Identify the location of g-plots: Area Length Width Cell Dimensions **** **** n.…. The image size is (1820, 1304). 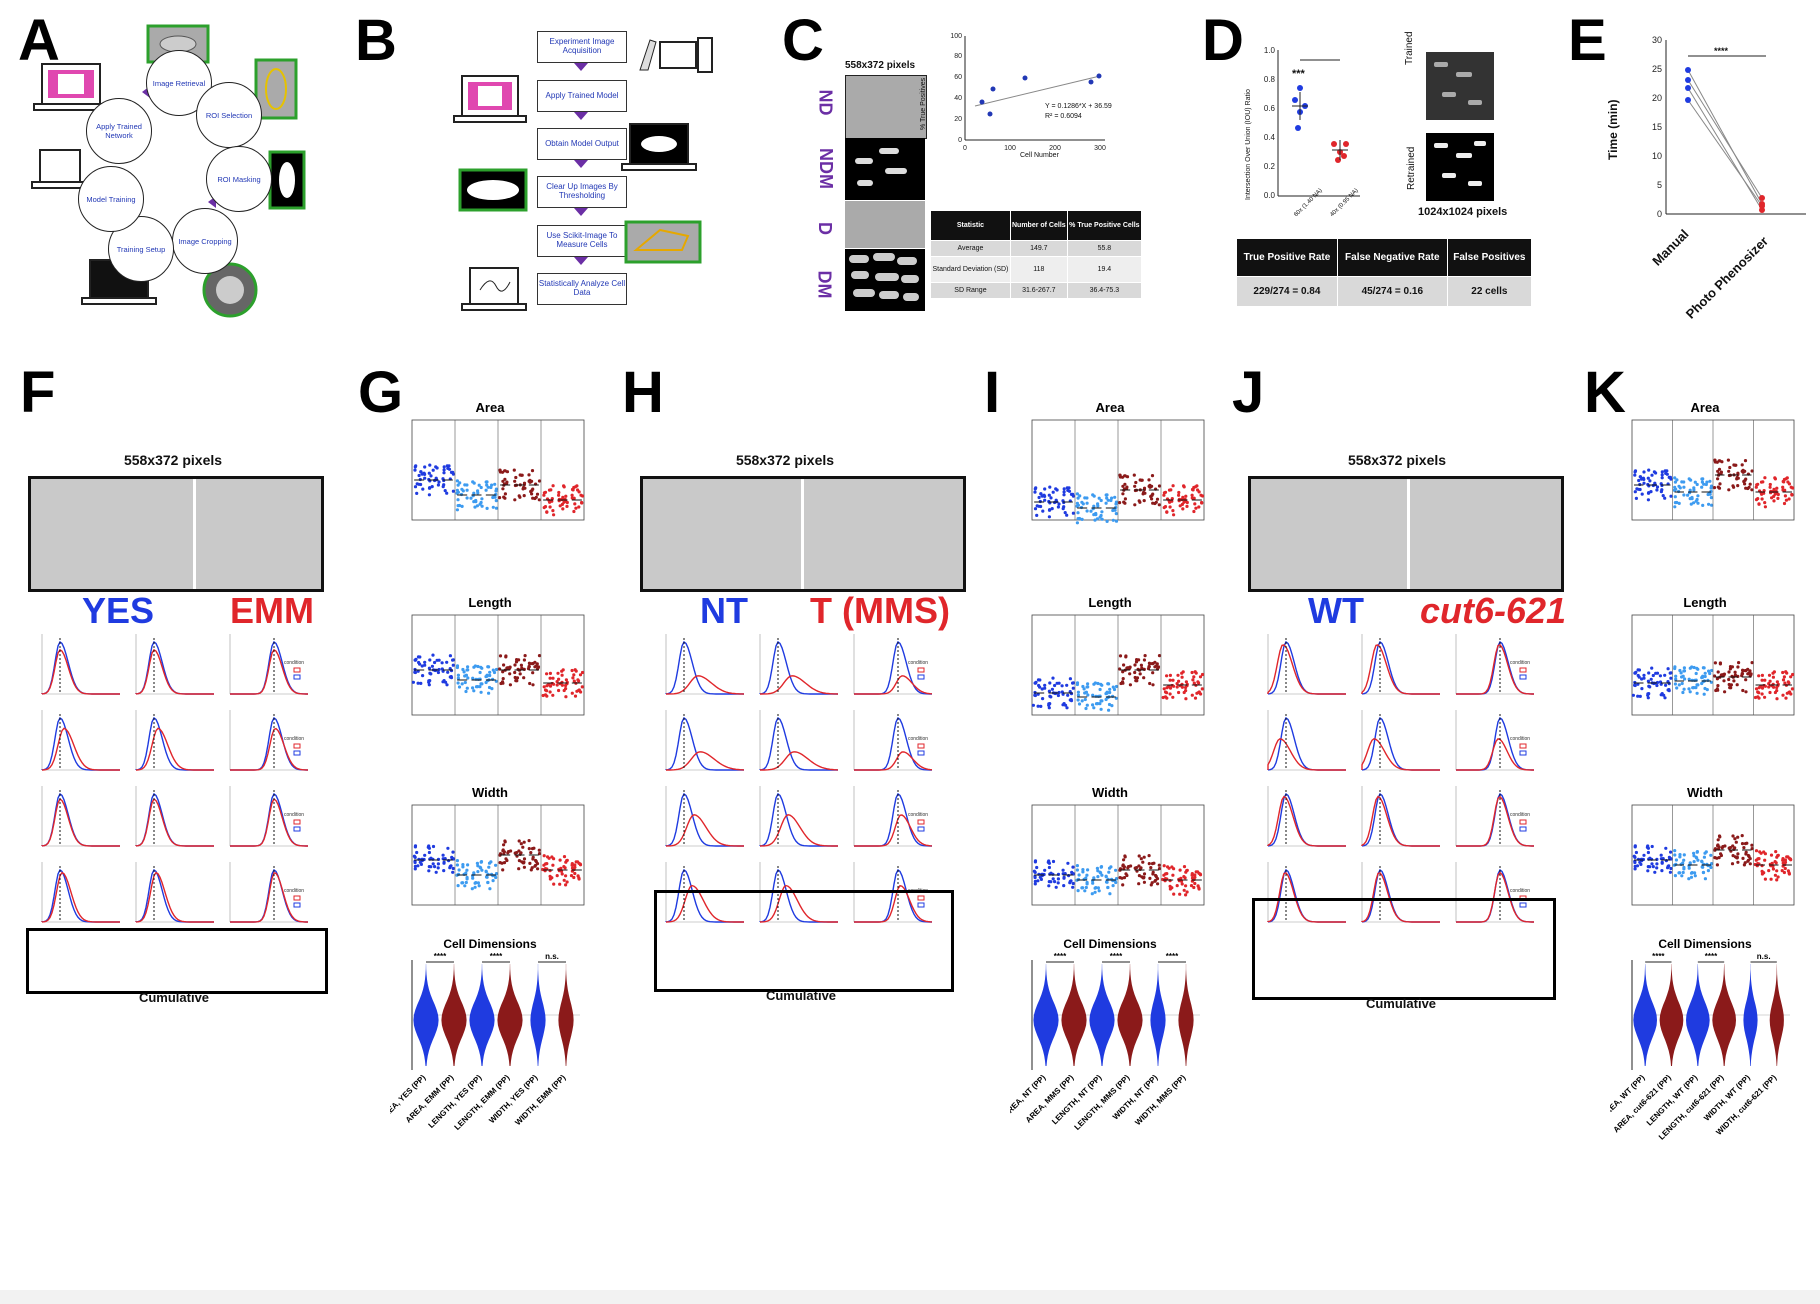
(484, 847).